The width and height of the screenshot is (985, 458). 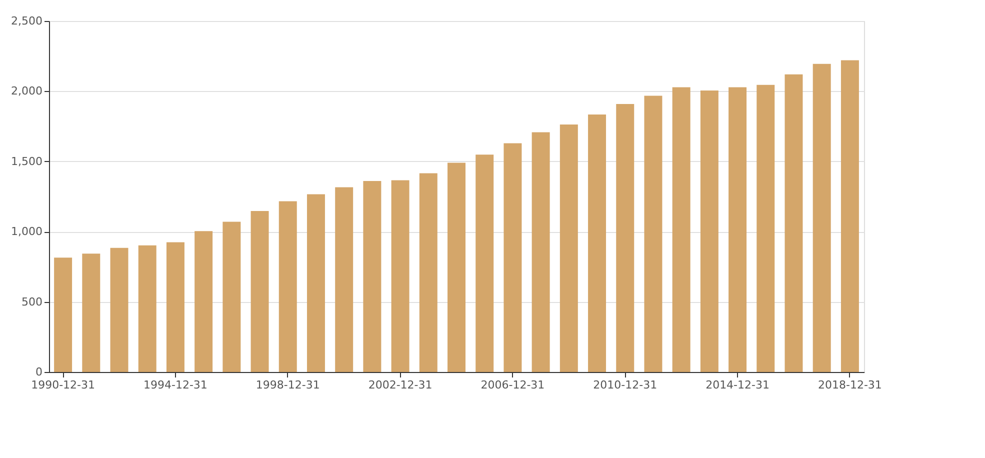 I want to click on y-tick-label: 1,000, so click(x=26, y=231).